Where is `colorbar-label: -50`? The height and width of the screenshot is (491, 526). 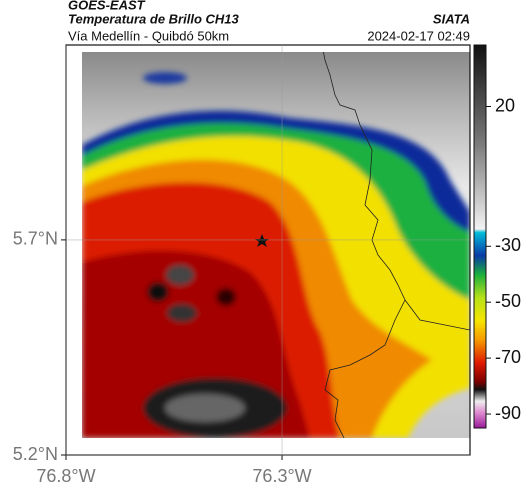 colorbar-label: -50 is located at coordinates (508, 301).